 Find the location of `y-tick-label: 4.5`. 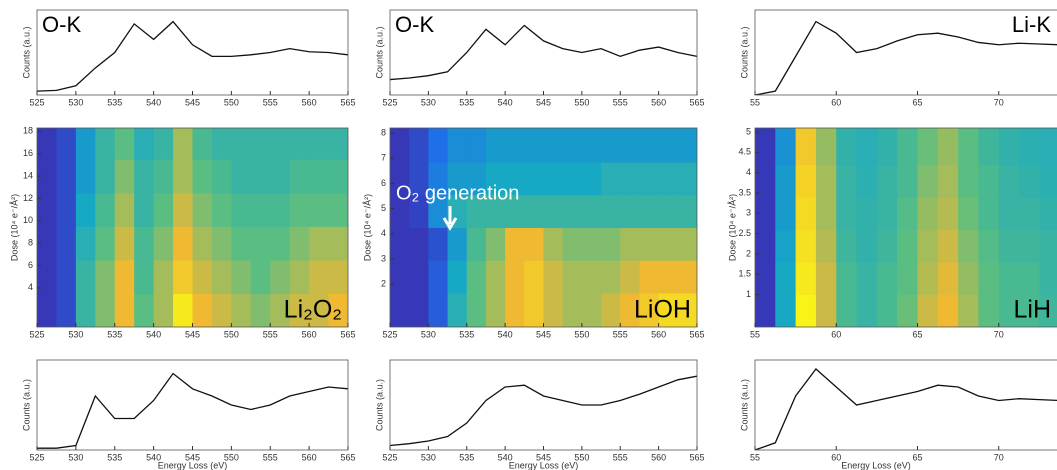

y-tick-label: 4.5 is located at coordinates (744, 152).